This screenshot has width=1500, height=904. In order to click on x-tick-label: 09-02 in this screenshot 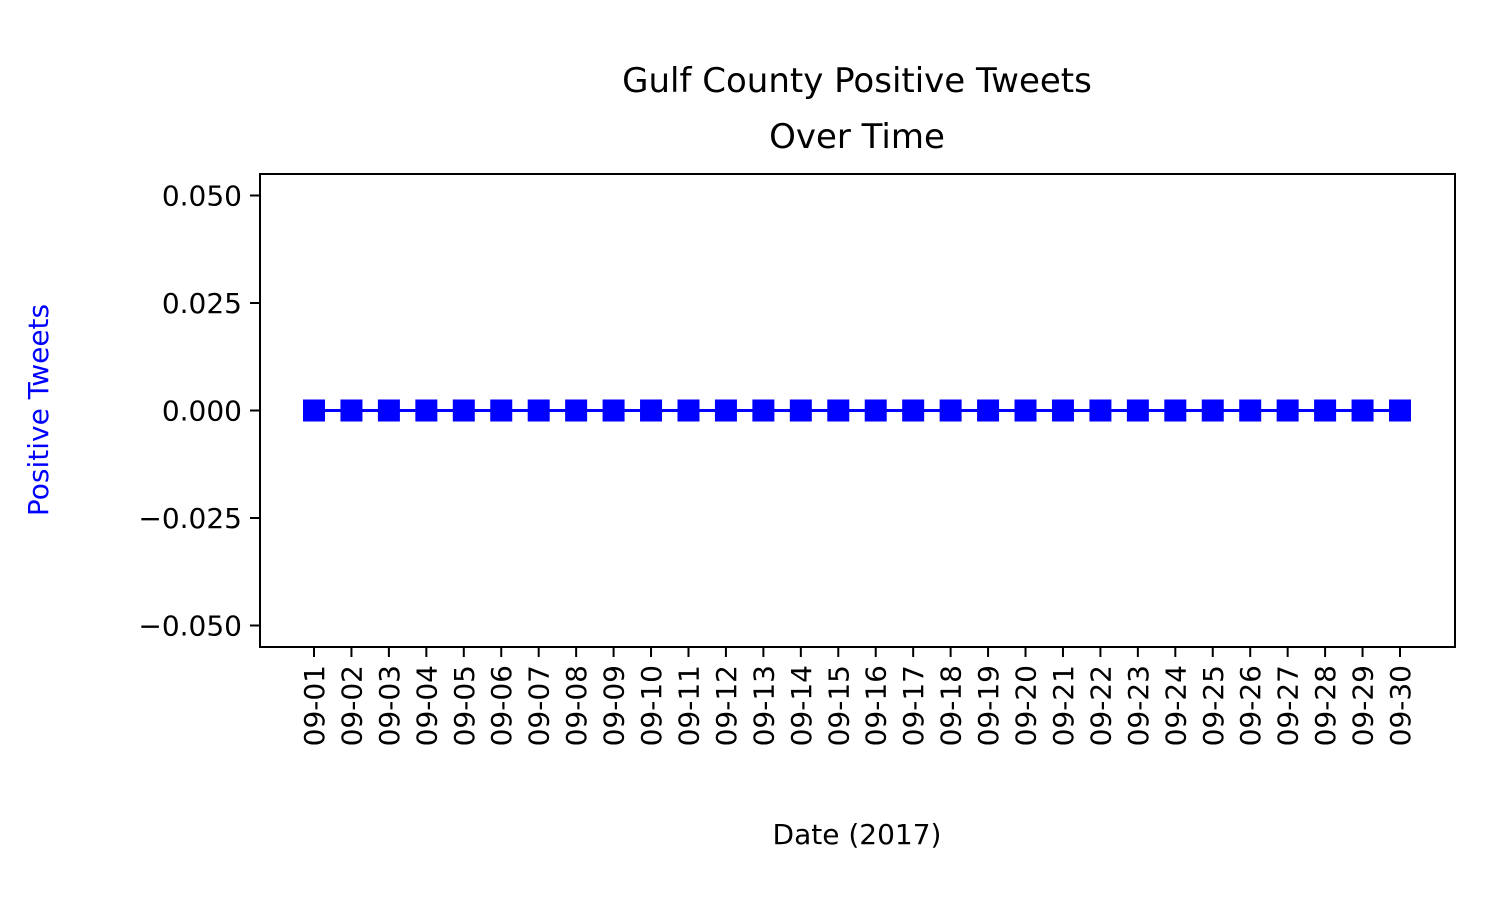, I will do `click(351, 705)`.